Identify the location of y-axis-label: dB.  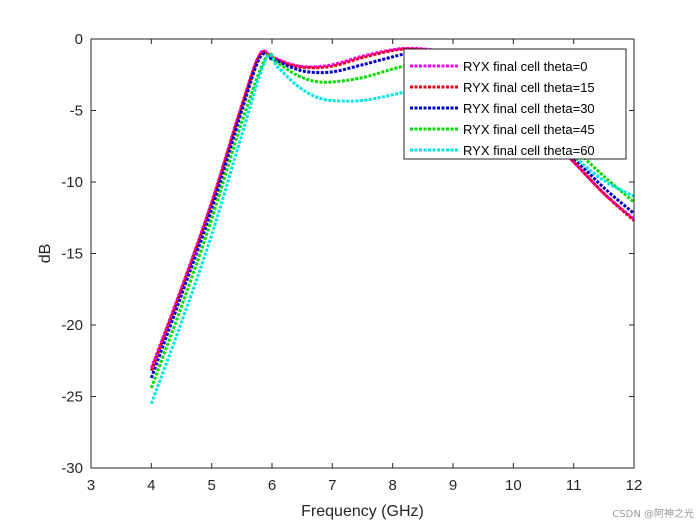
(45, 254).